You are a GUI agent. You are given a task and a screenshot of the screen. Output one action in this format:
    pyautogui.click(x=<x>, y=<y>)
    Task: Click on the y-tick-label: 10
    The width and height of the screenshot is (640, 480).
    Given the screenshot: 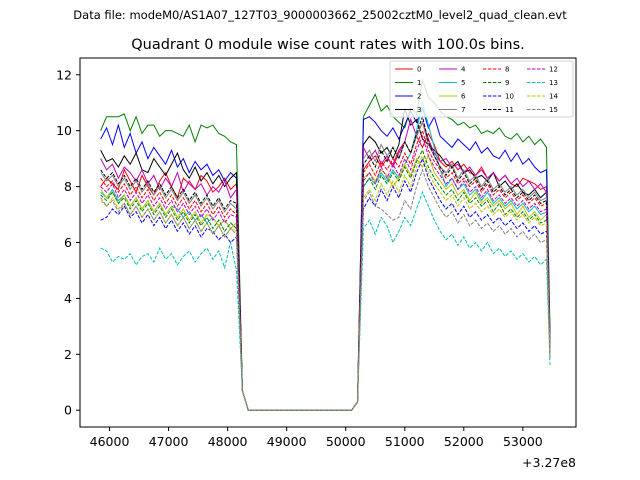 What is the action you would take?
    pyautogui.click(x=64, y=130)
    